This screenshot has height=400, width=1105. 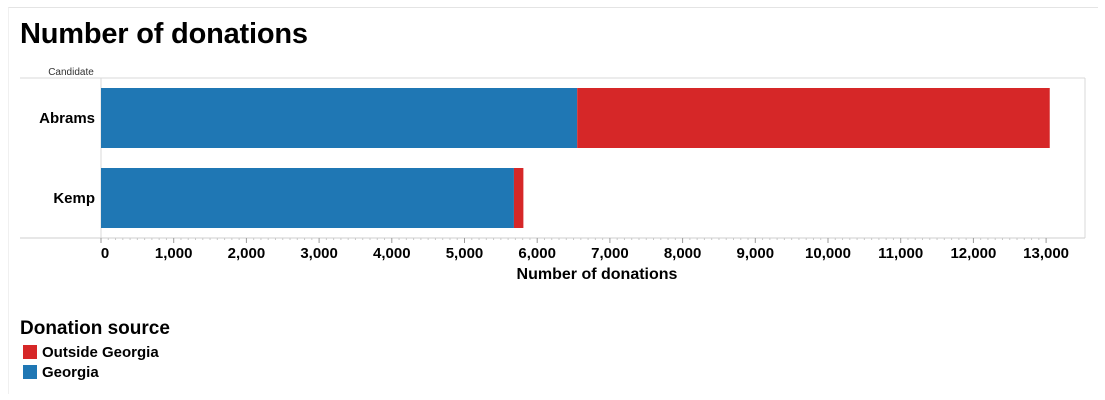 I want to click on legend-item-georgia: Georgia, so click(x=95, y=372).